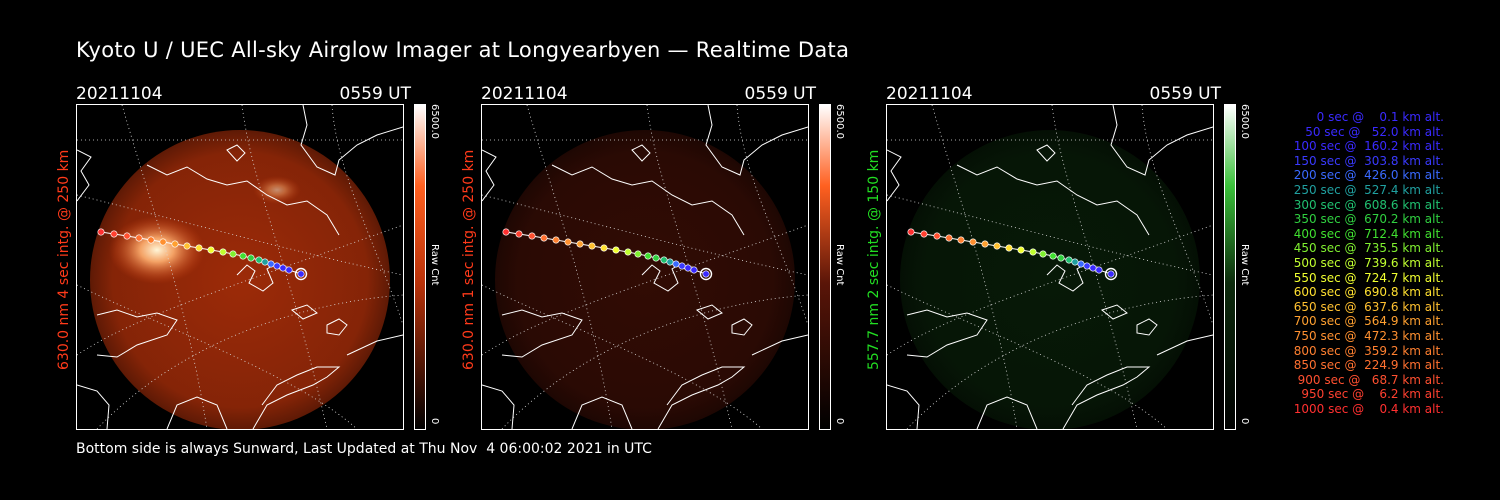  What do you see at coordinates (1366, 350) in the screenshot?
I see `legend-row: 800 sec @ 359.2 km alt.` at bounding box center [1366, 350].